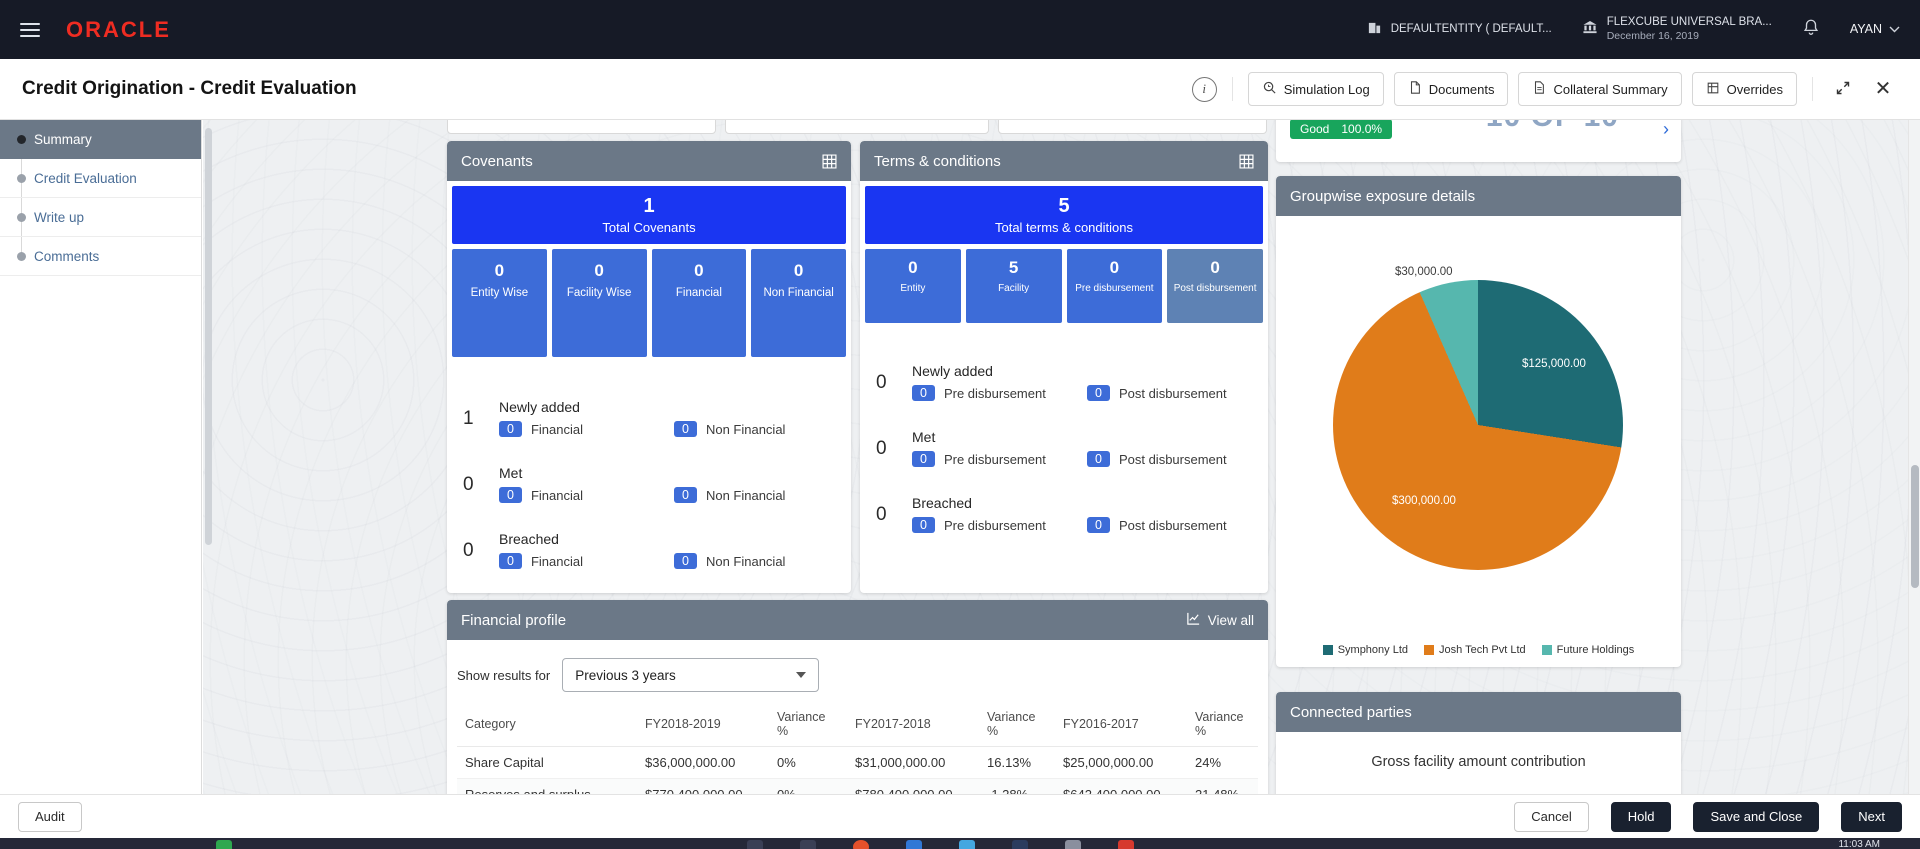  What do you see at coordinates (1341, 129) in the screenshot?
I see `quality-status-badge: Good 100.0%` at bounding box center [1341, 129].